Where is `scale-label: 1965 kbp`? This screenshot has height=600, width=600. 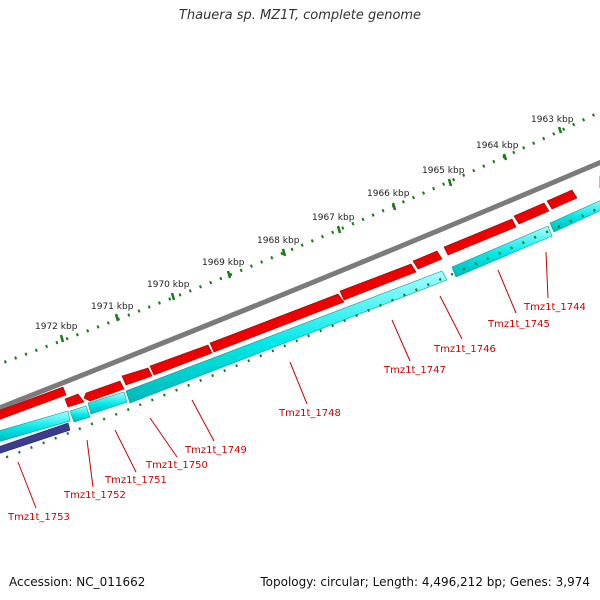
scale-label: 1965 kbp is located at coordinates (443, 171).